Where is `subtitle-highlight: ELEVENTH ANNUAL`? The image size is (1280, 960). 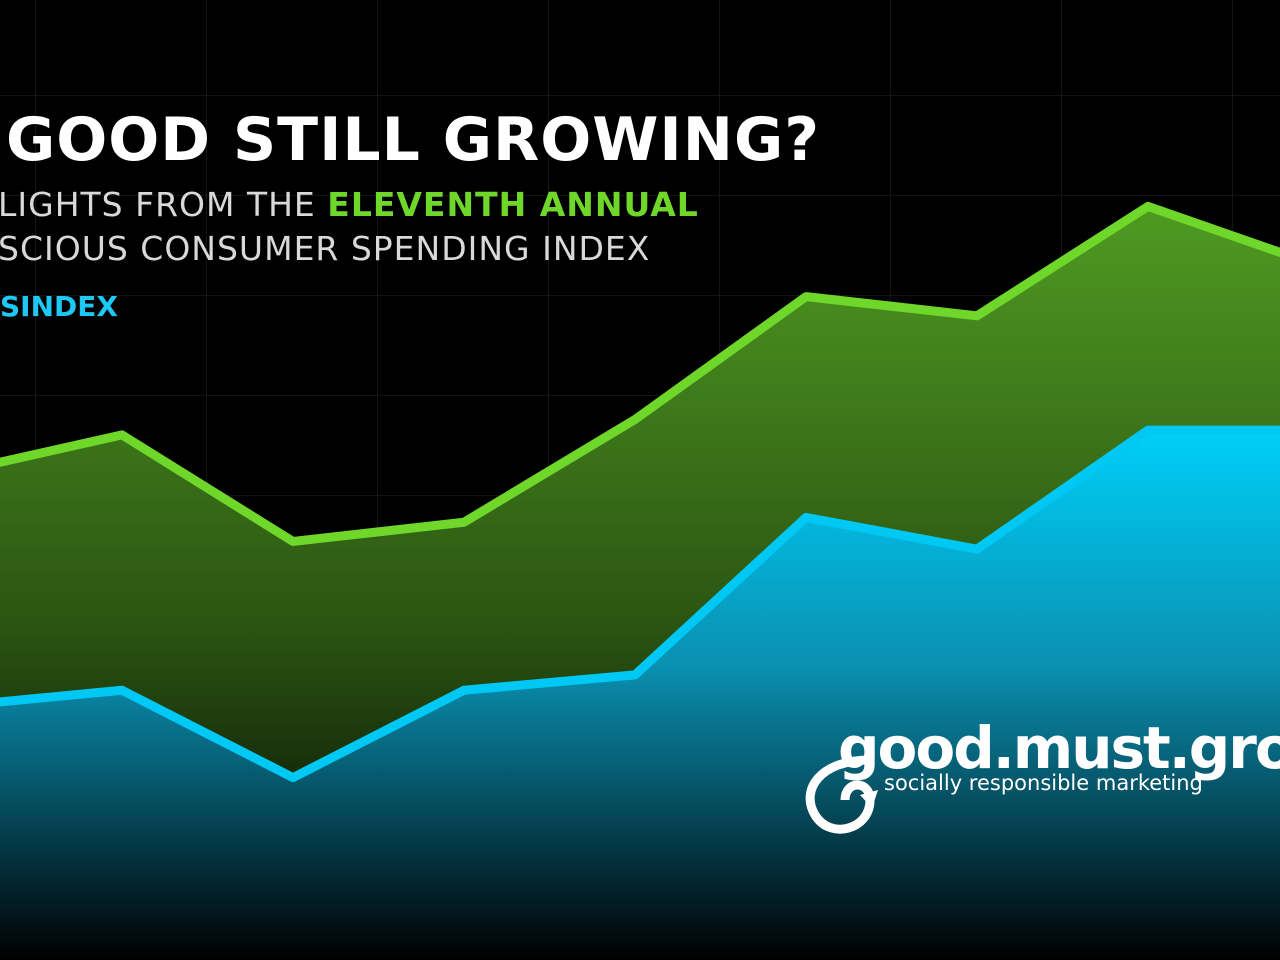
subtitle-highlight: ELEVENTH ANNUAL is located at coordinates (513, 204).